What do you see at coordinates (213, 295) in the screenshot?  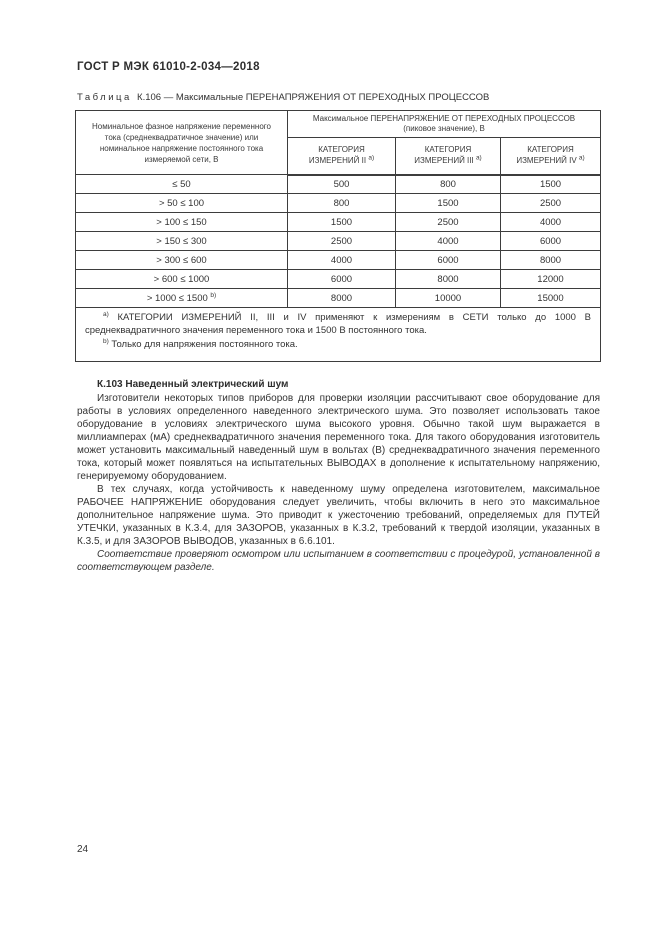 I see `footnote-ref-b: b)` at bounding box center [213, 295].